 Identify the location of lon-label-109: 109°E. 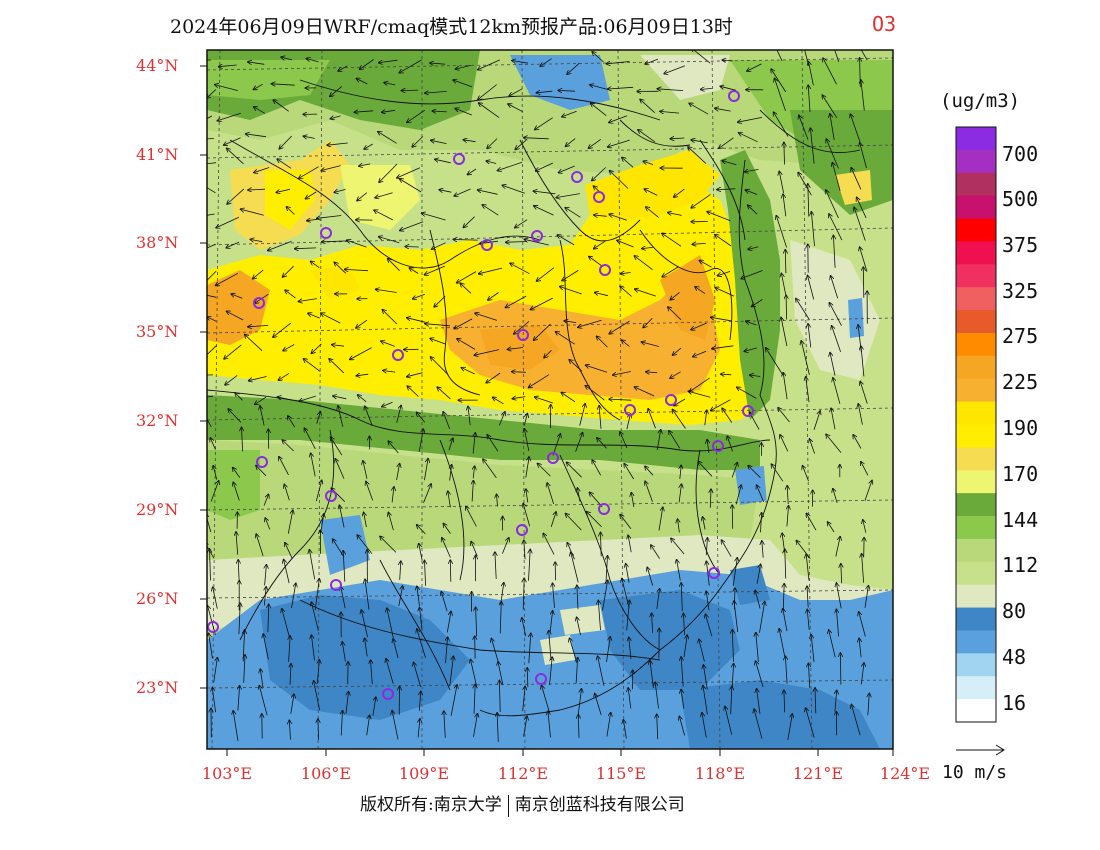
(424, 773).